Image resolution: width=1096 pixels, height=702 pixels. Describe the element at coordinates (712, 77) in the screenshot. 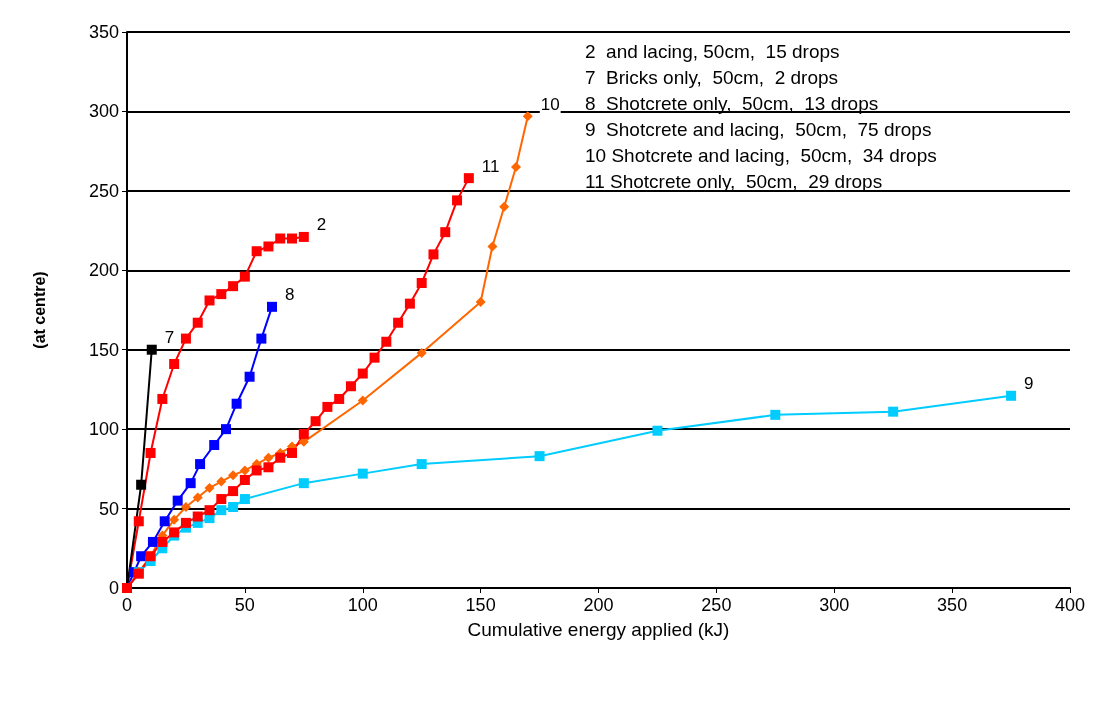

I see `annotation: 7 Bricks only, 50cm, 2 drops` at that location.